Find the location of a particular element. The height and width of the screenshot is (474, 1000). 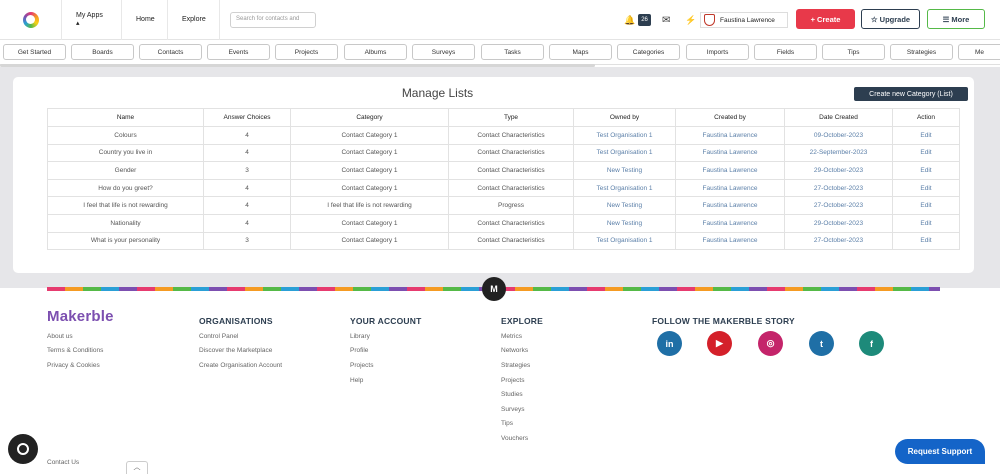

bolt-icon: ⚡ is located at coordinates (691, 19).